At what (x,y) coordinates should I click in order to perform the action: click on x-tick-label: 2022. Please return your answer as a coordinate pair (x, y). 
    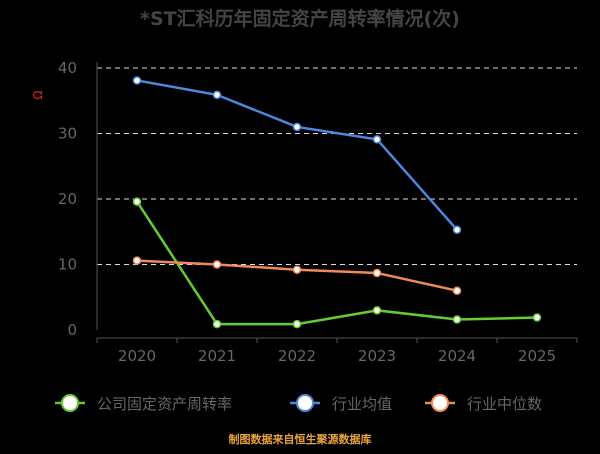
    Looking at the image, I should click on (297, 356).